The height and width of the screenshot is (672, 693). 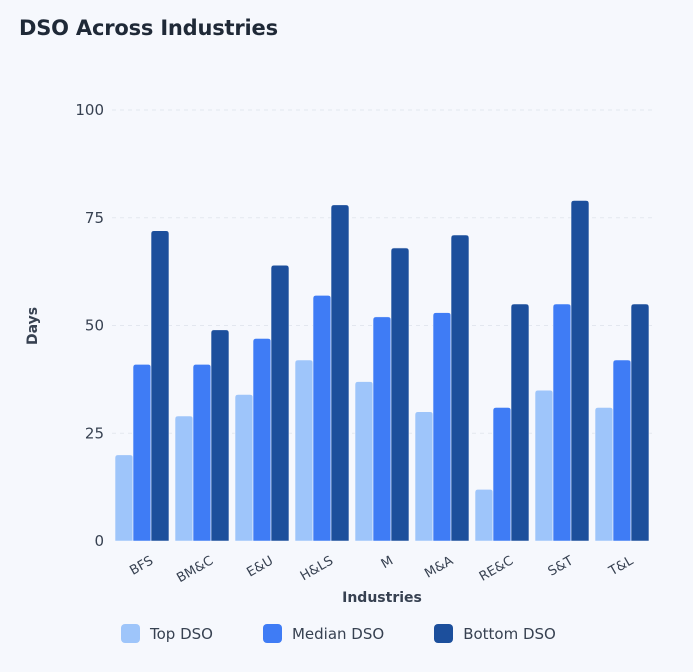 What do you see at coordinates (317, 568) in the screenshot?
I see `x-tick-label: H&LS` at bounding box center [317, 568].